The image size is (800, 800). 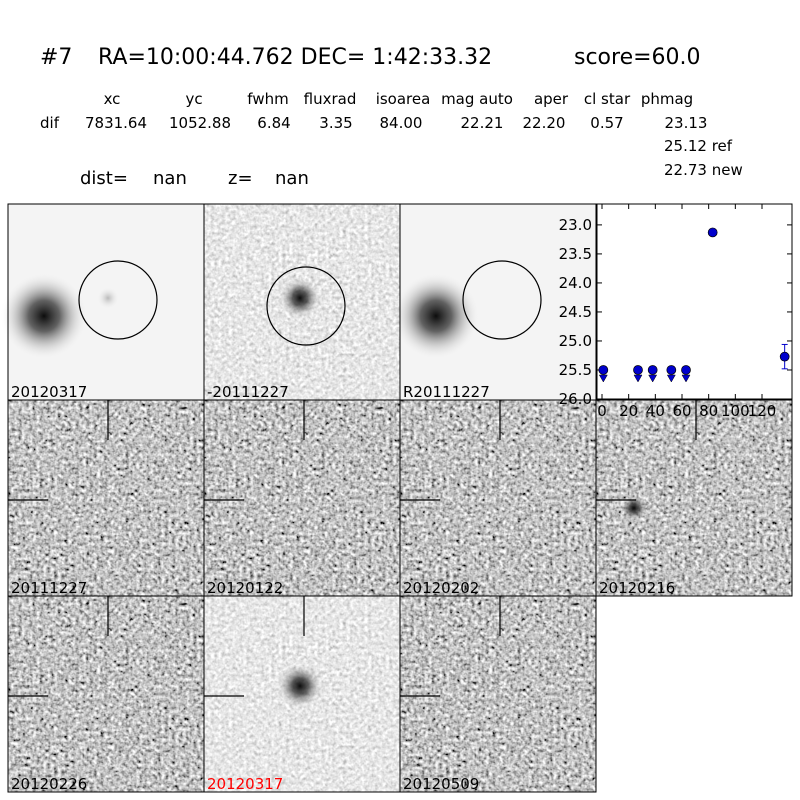 What do you see at coordinates (401, 123) in the screenshot?
I see `cell: 84.00` at bounding box center [401, 123].